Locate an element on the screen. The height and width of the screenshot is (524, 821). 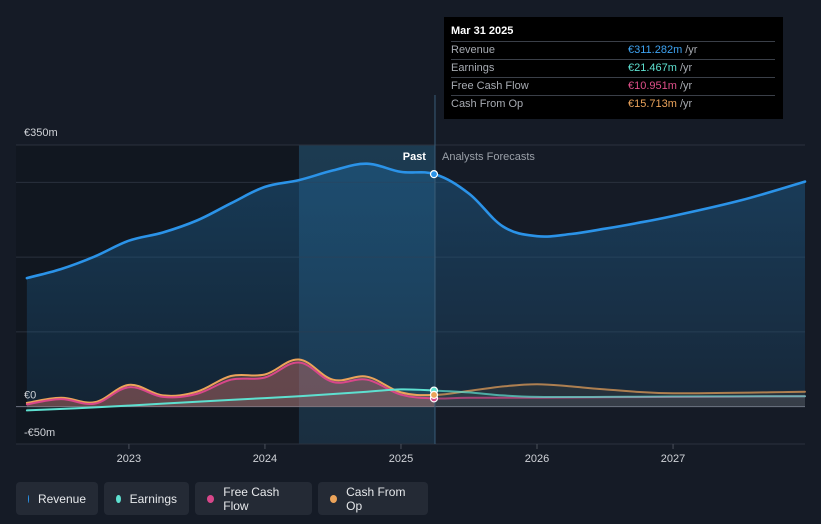
free-cash-flow-line-past is located at coordinates (230, 383).